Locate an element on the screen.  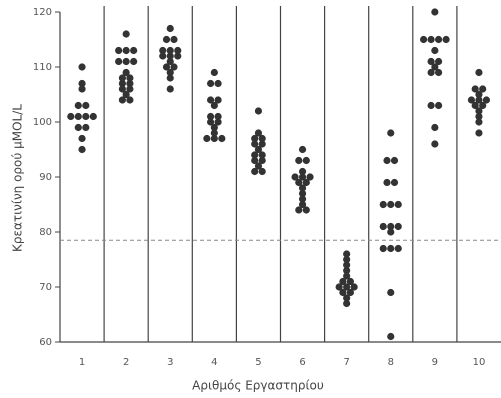
y-tick-label: 60 is located at coordinates (45, 342).